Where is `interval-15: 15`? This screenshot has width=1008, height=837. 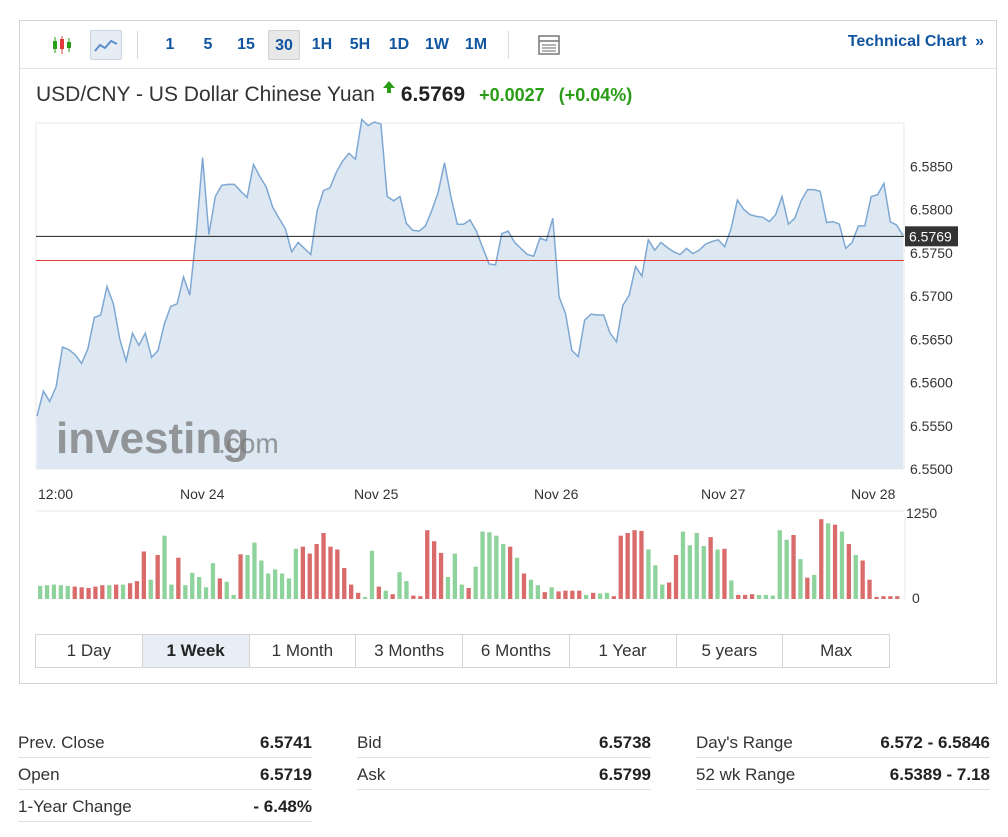
interval-15: 15 is located at coordinates (246, 44).